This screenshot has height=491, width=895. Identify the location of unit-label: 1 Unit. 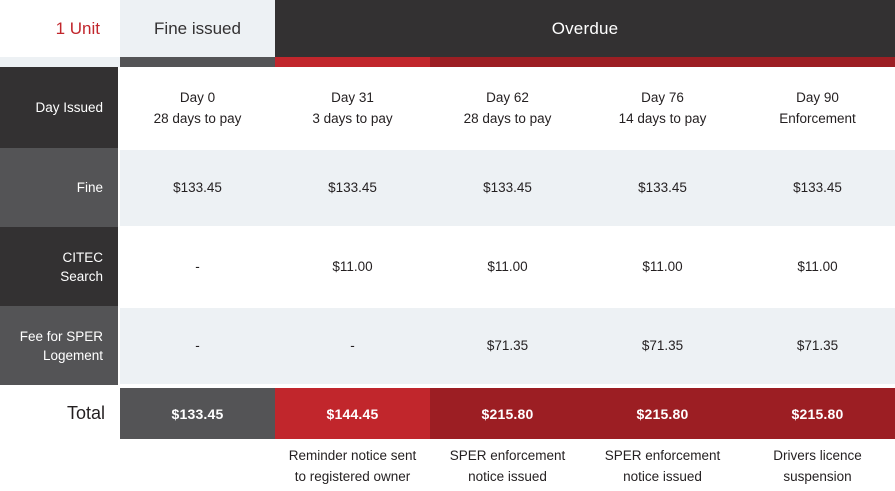
(77, 28).